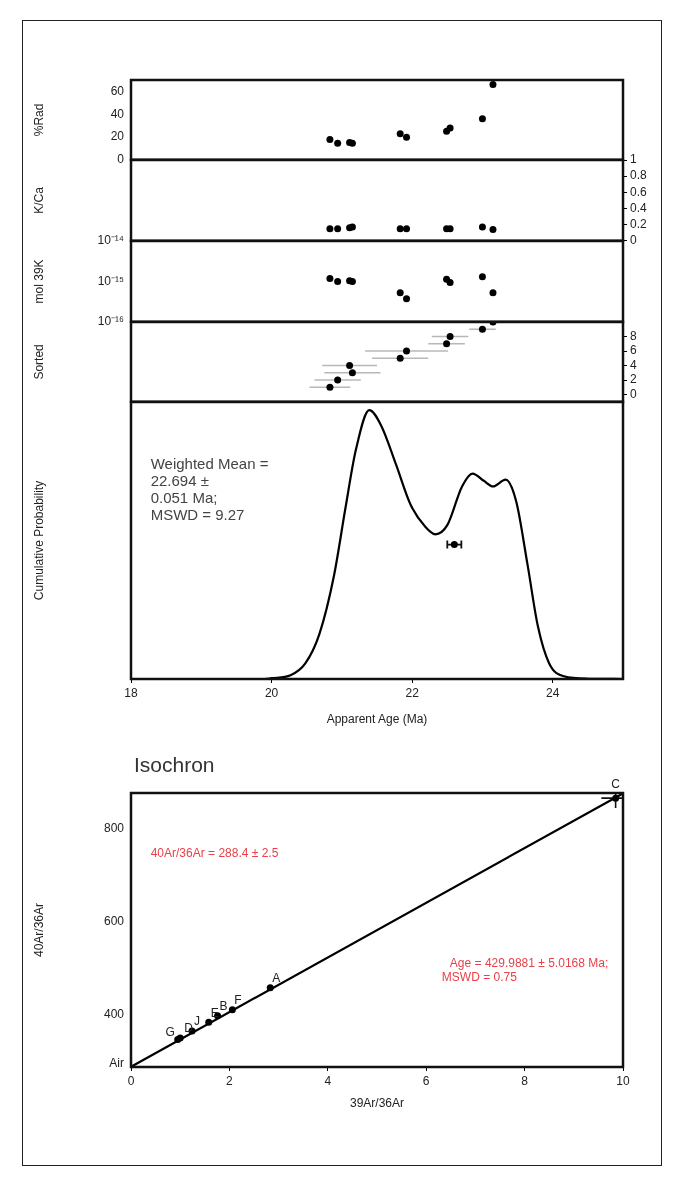 This screenshot has height=1180, width=675. I want to click on y-tick-label: 0, so click(121, 159).